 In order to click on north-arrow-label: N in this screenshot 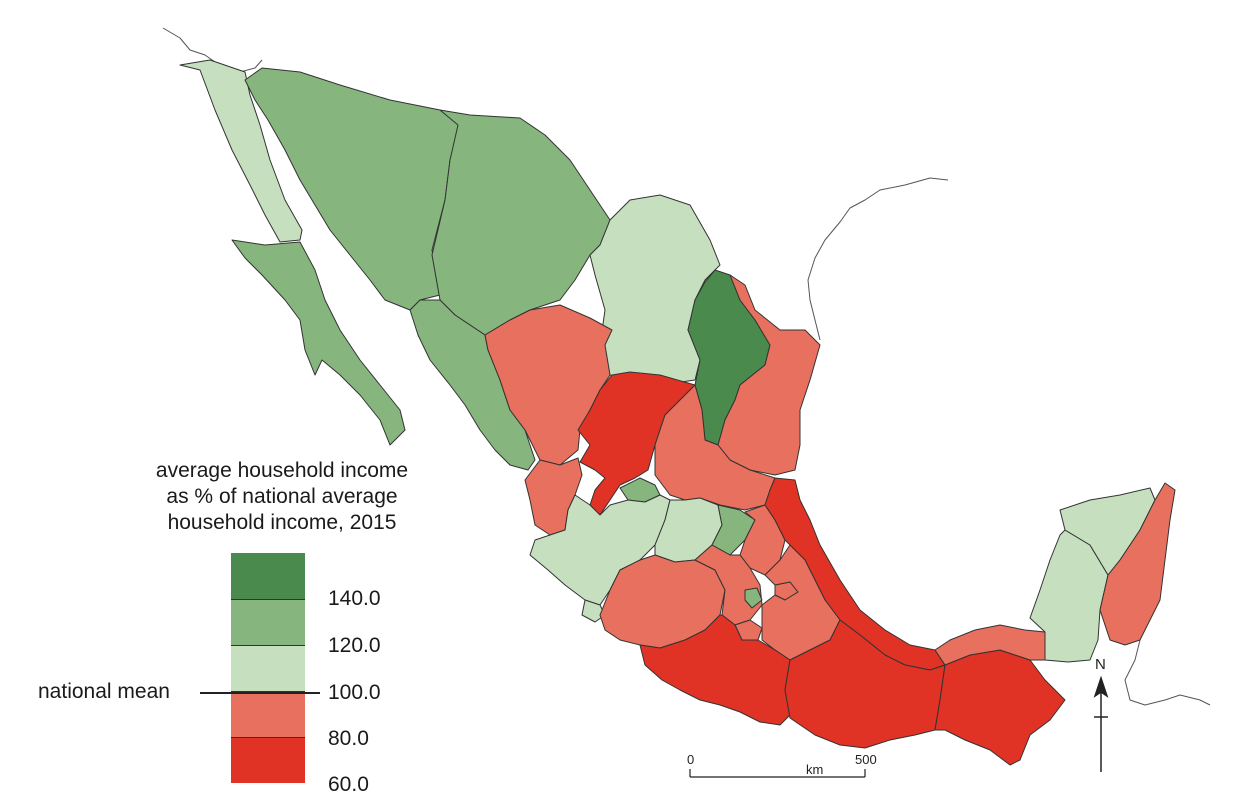, I will do `click(1100, 664)`.